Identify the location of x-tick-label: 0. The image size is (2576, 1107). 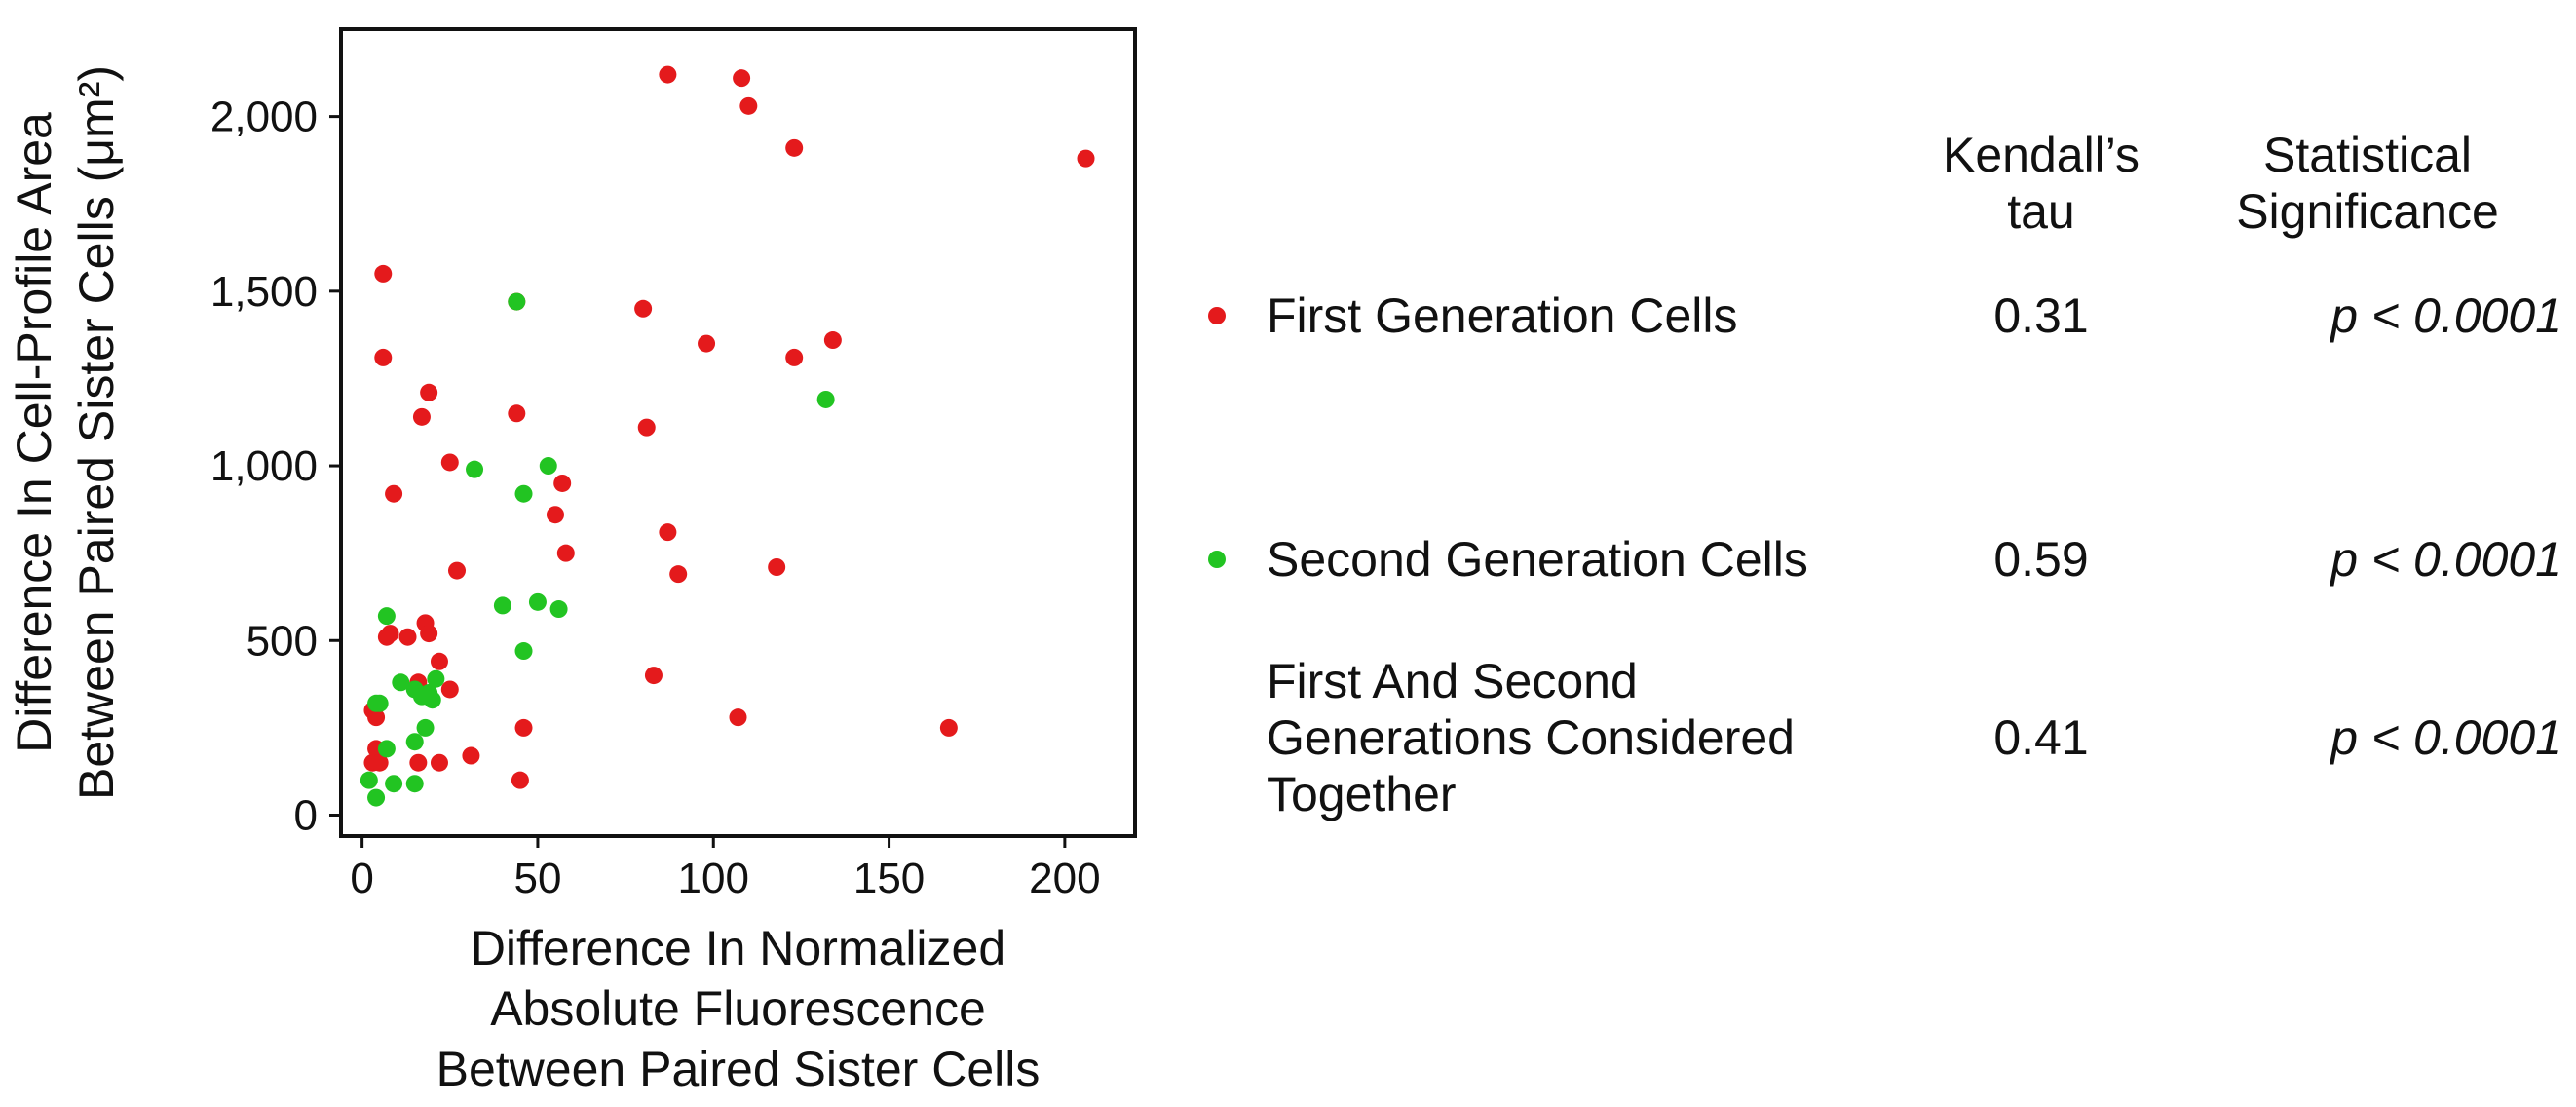
(361, 879).